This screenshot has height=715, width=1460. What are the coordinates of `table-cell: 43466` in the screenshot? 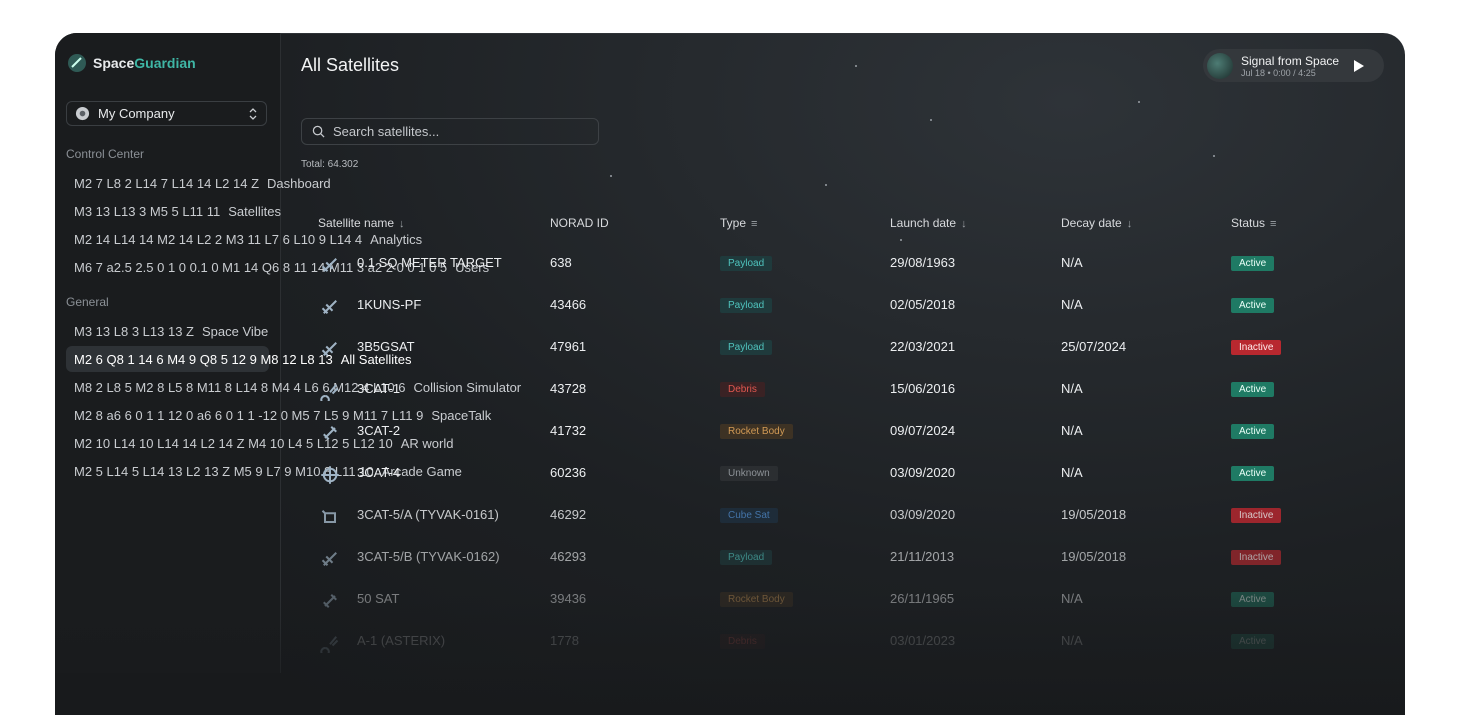 It's located at (568, 304).